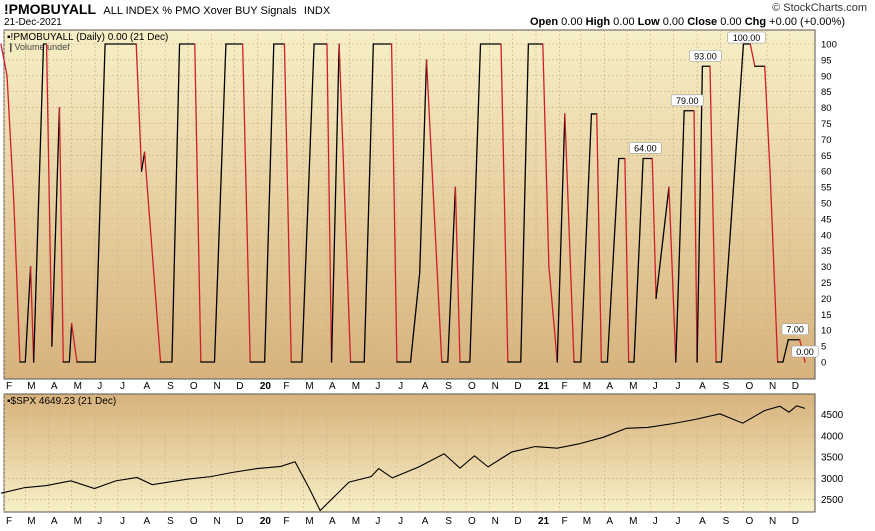 The width and height of the screenshot is (875, 531). I want to click on y-tick-label: 60, so click(826, 172).